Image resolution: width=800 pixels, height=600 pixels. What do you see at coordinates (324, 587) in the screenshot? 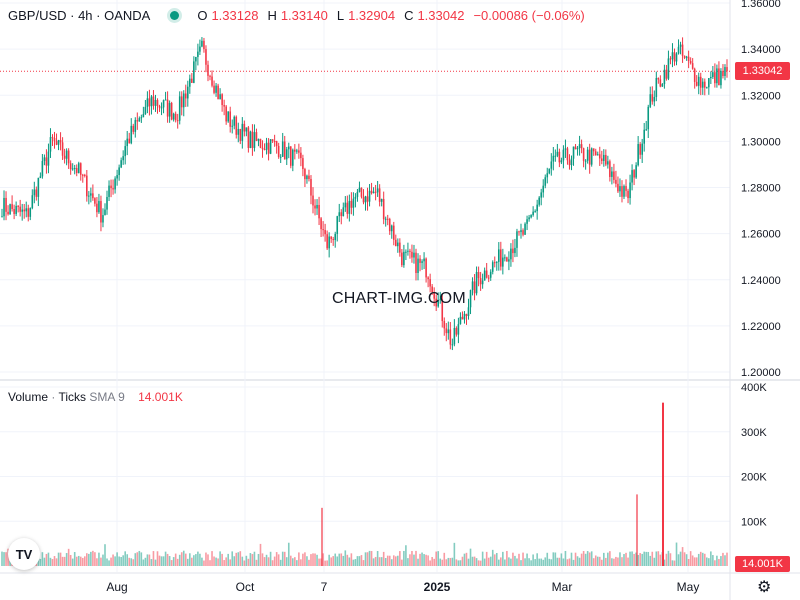
I see `time-tick-label: 7` at bounding box center [324, 587].